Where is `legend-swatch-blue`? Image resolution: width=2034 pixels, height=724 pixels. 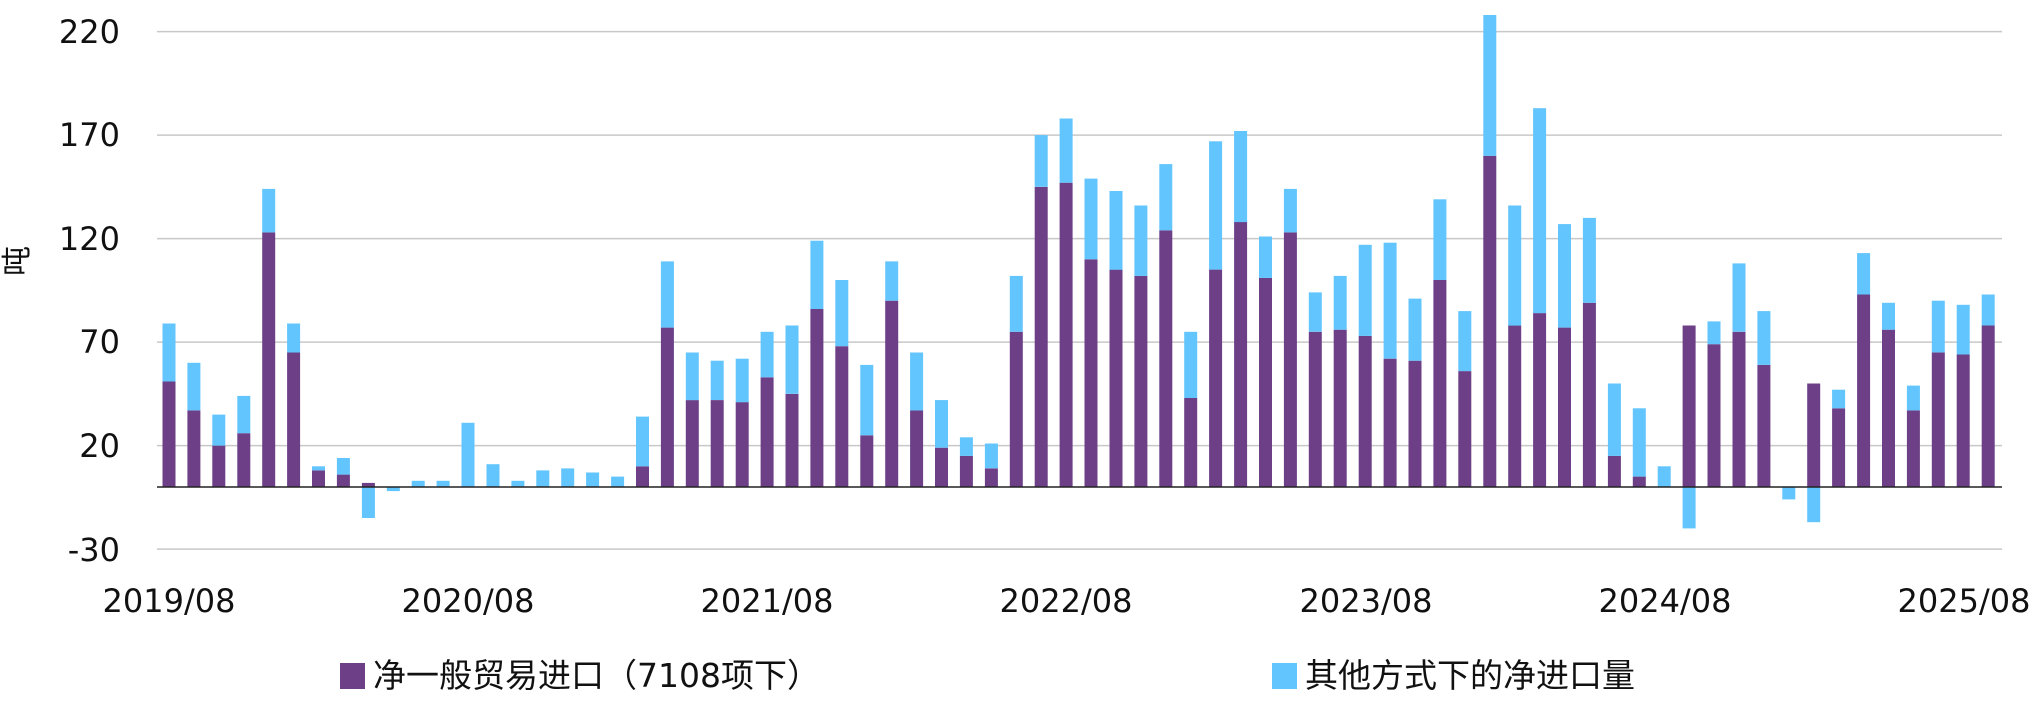 legend-swatch-blue is located at coordinates (1284, 676).